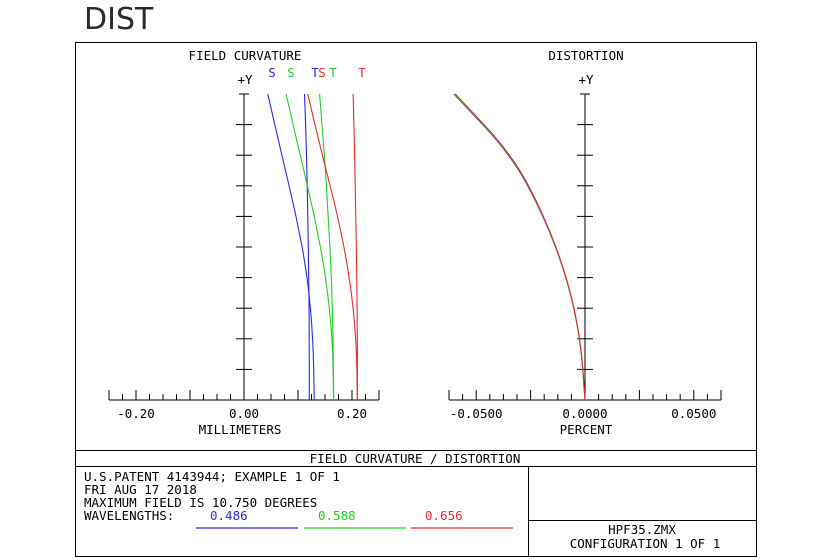  What do you see at coordinates (200, 502) in the screenshot?
I see `footer-field-line: MAXIMUM FIELD IS 10.750 DEGREES` at bounding box center [200, 502].